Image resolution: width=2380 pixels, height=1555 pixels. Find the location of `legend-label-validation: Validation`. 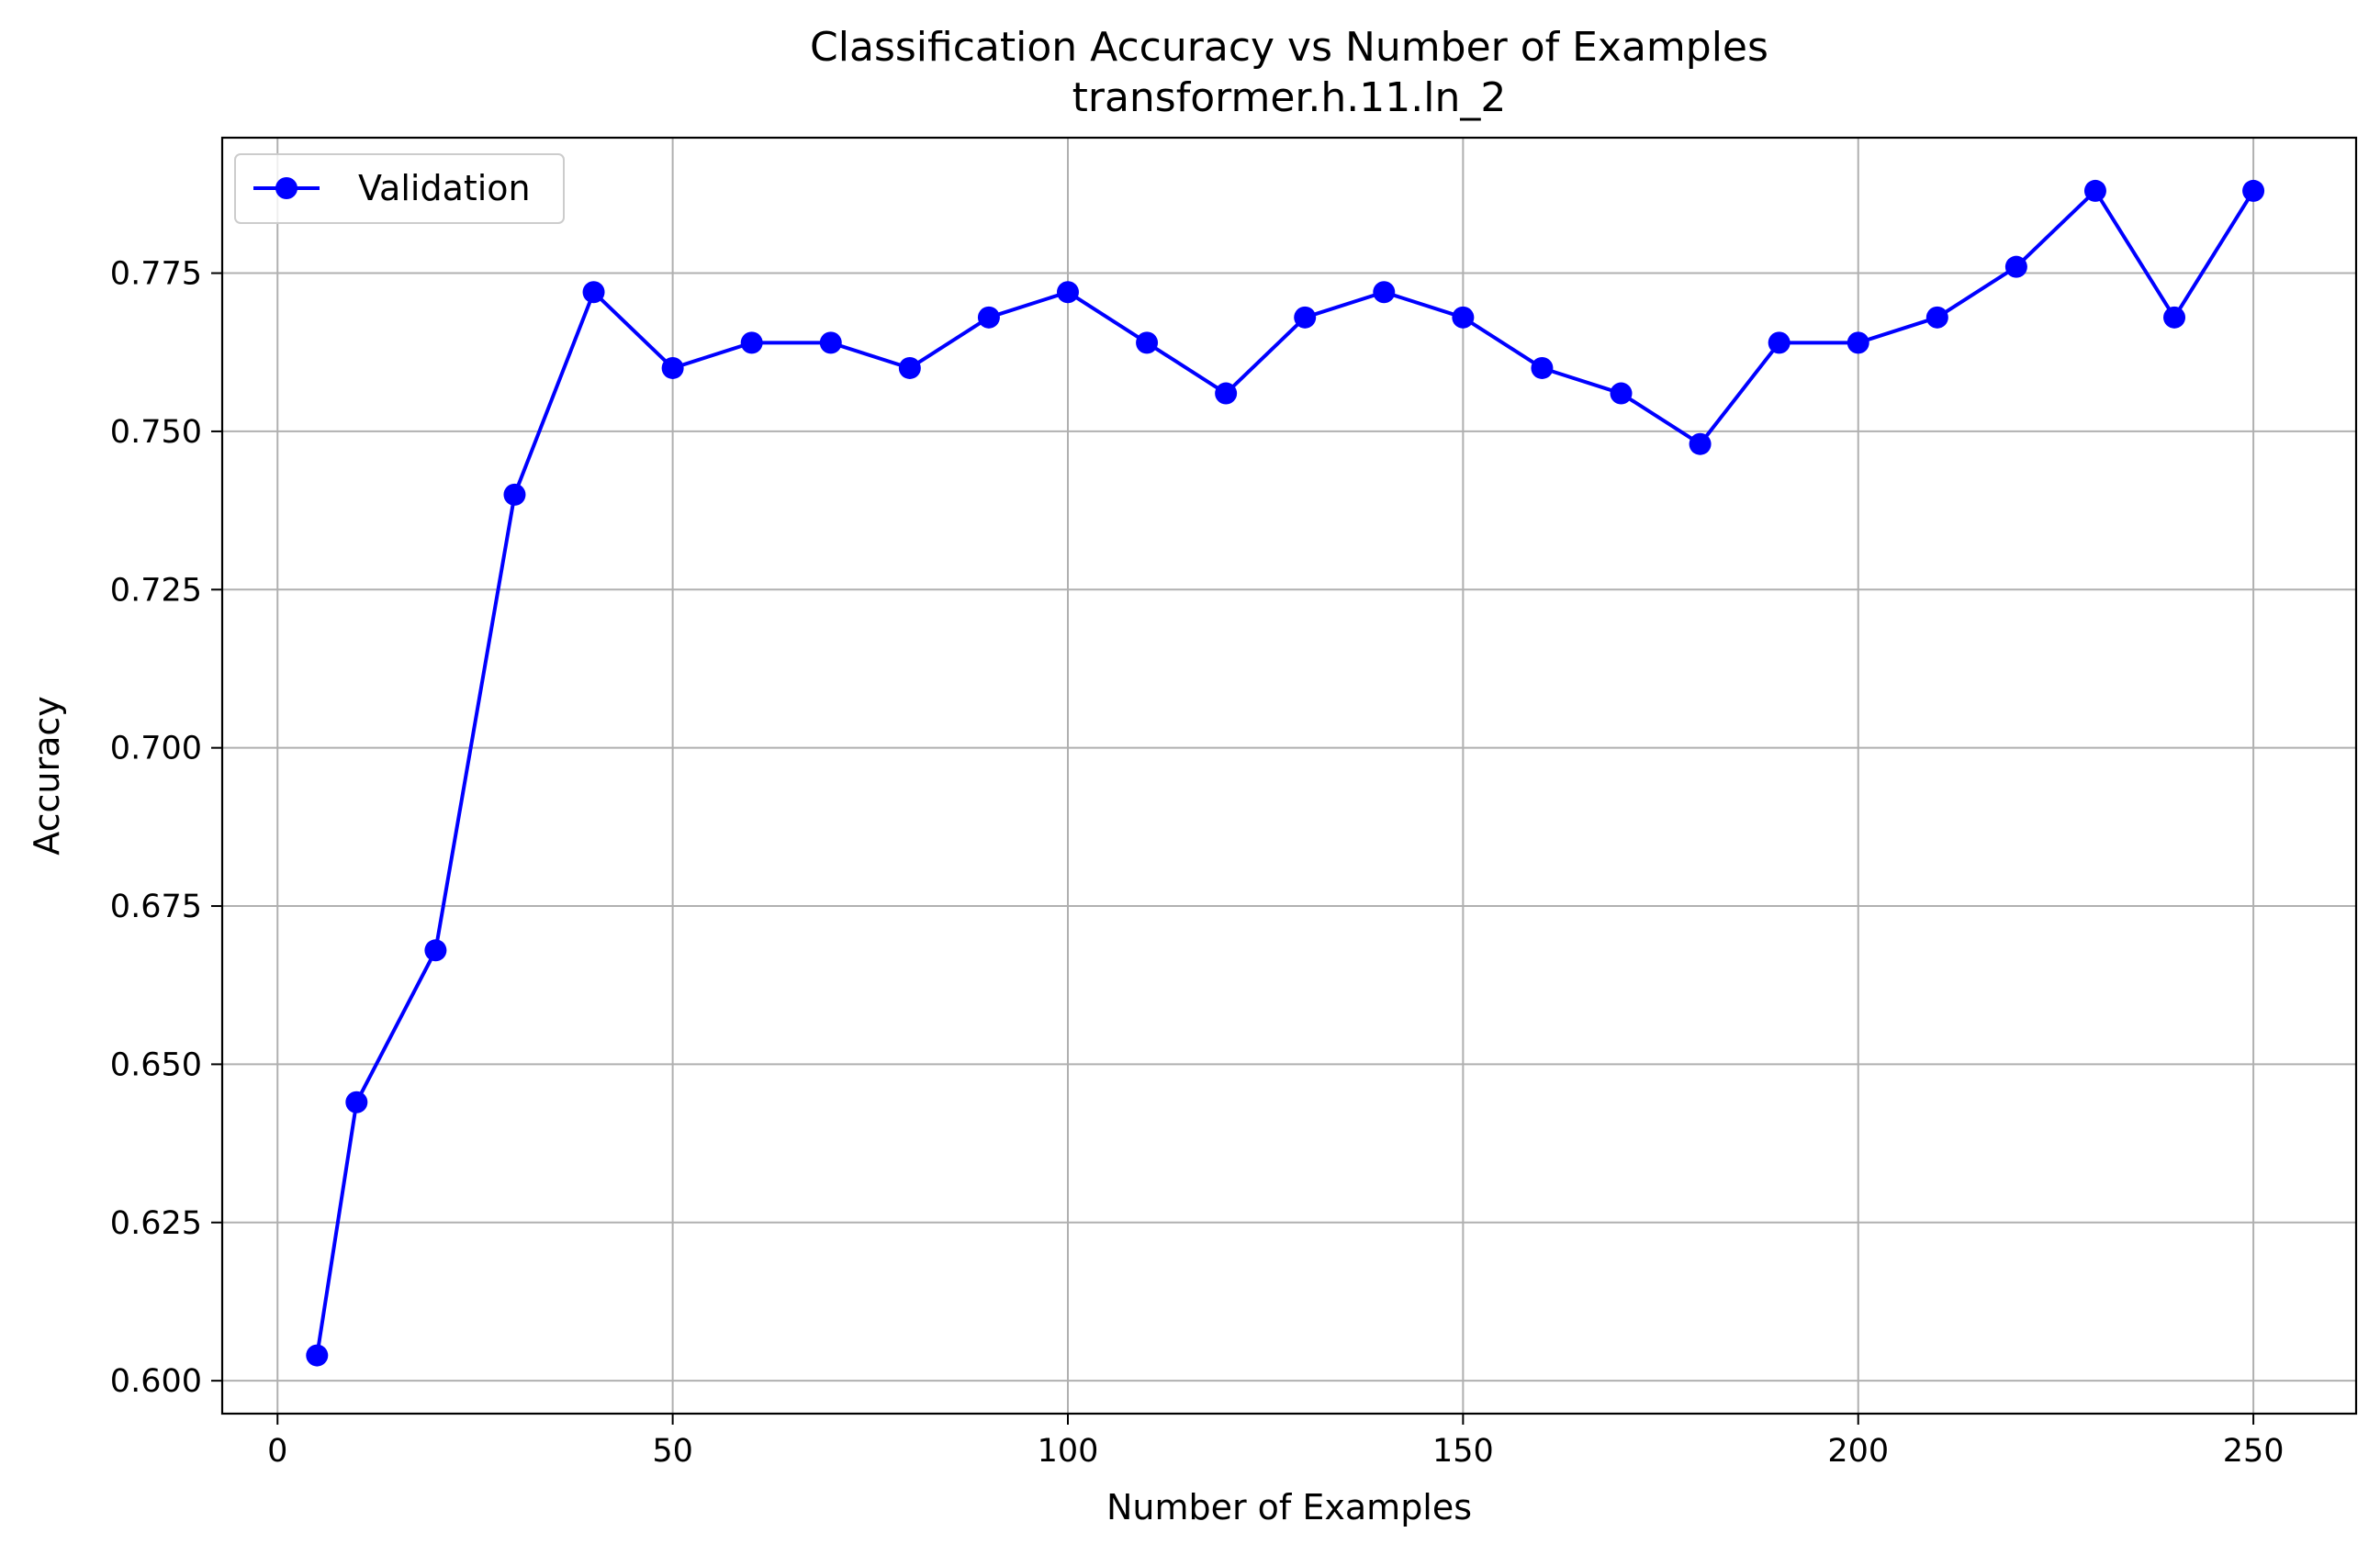

legend-label-validation: Validation is located at coordinates (444, 188).